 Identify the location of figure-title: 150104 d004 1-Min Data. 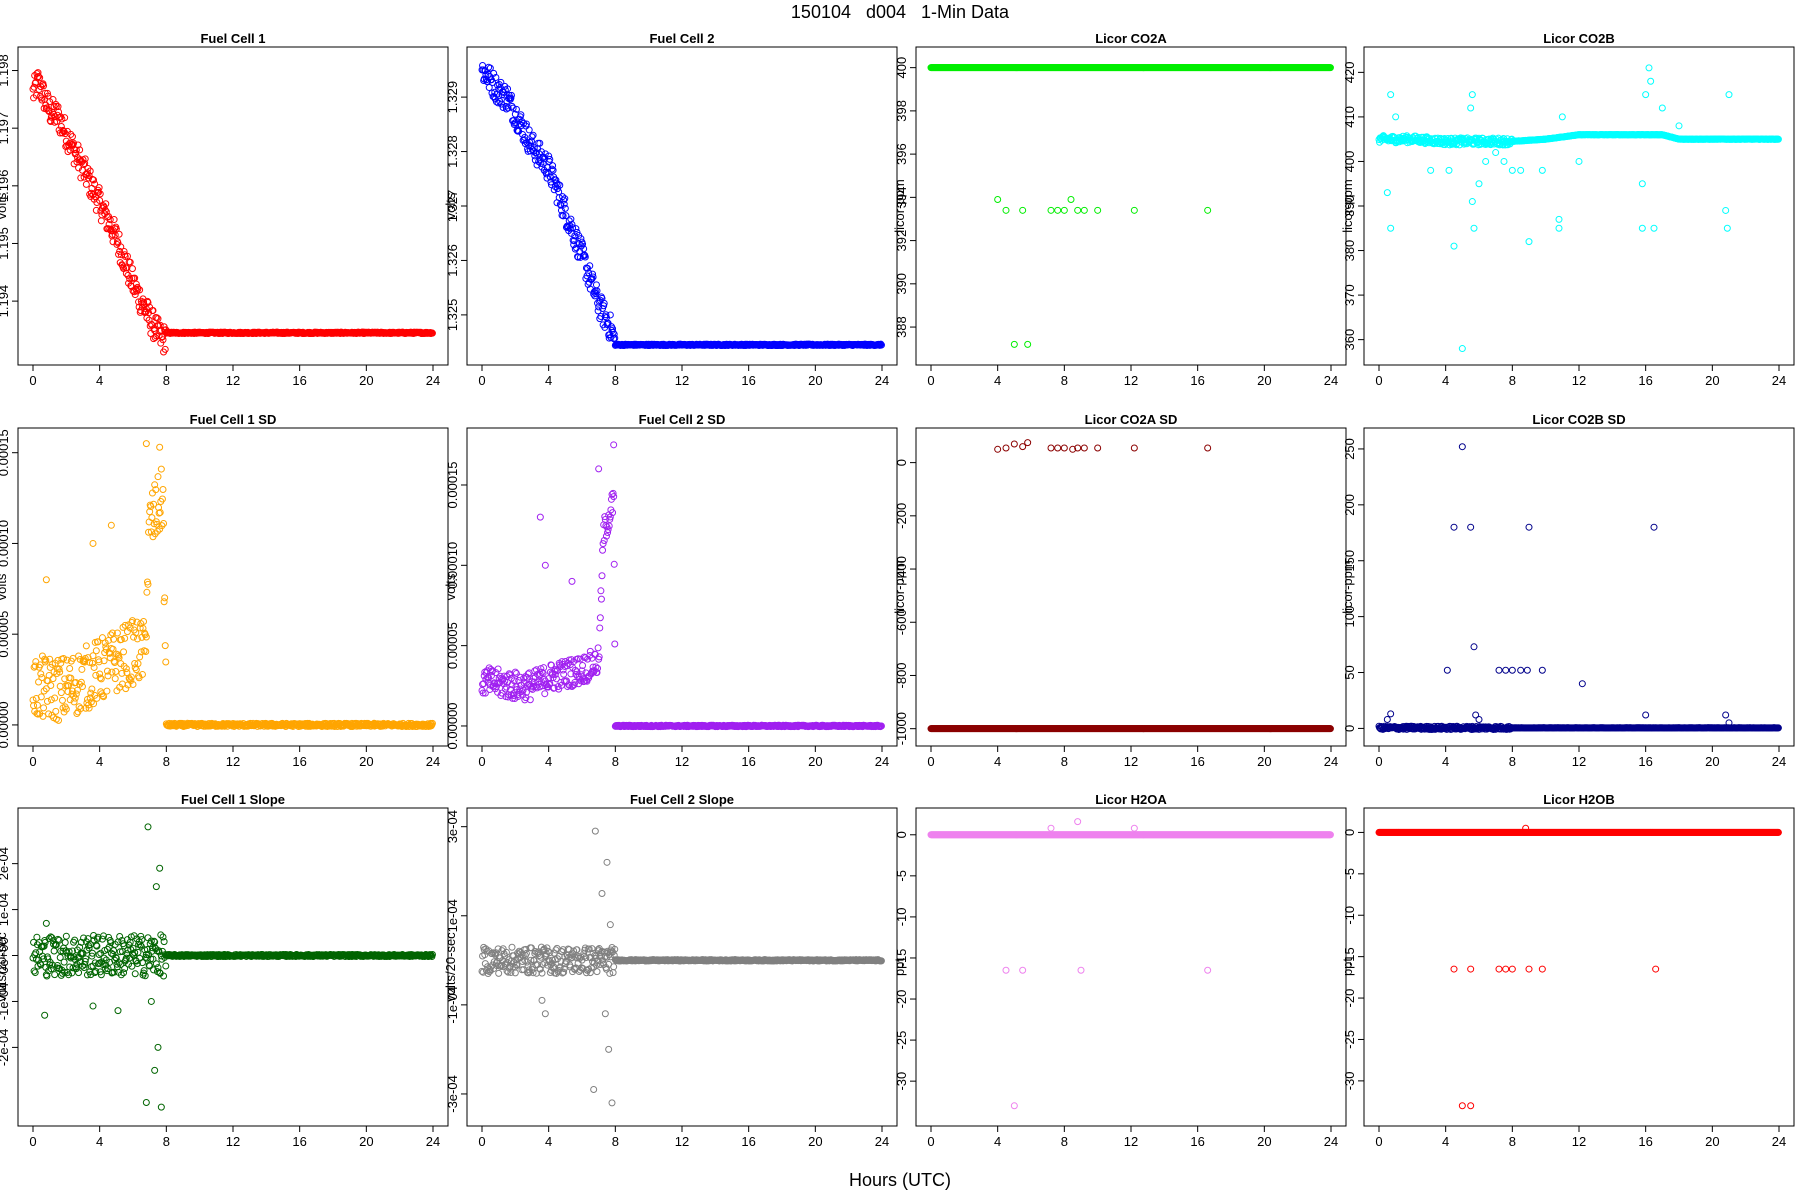
(900, 12).